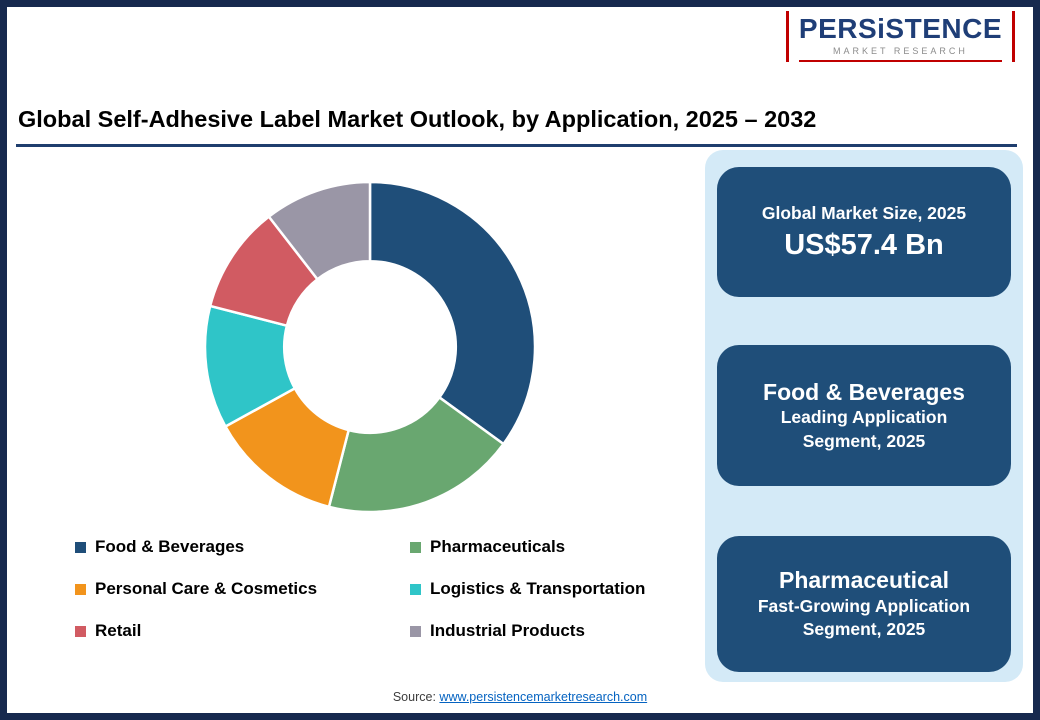 This screenshot has width=1040, height=720. I want to click on donut-chart, so click(370, 347).